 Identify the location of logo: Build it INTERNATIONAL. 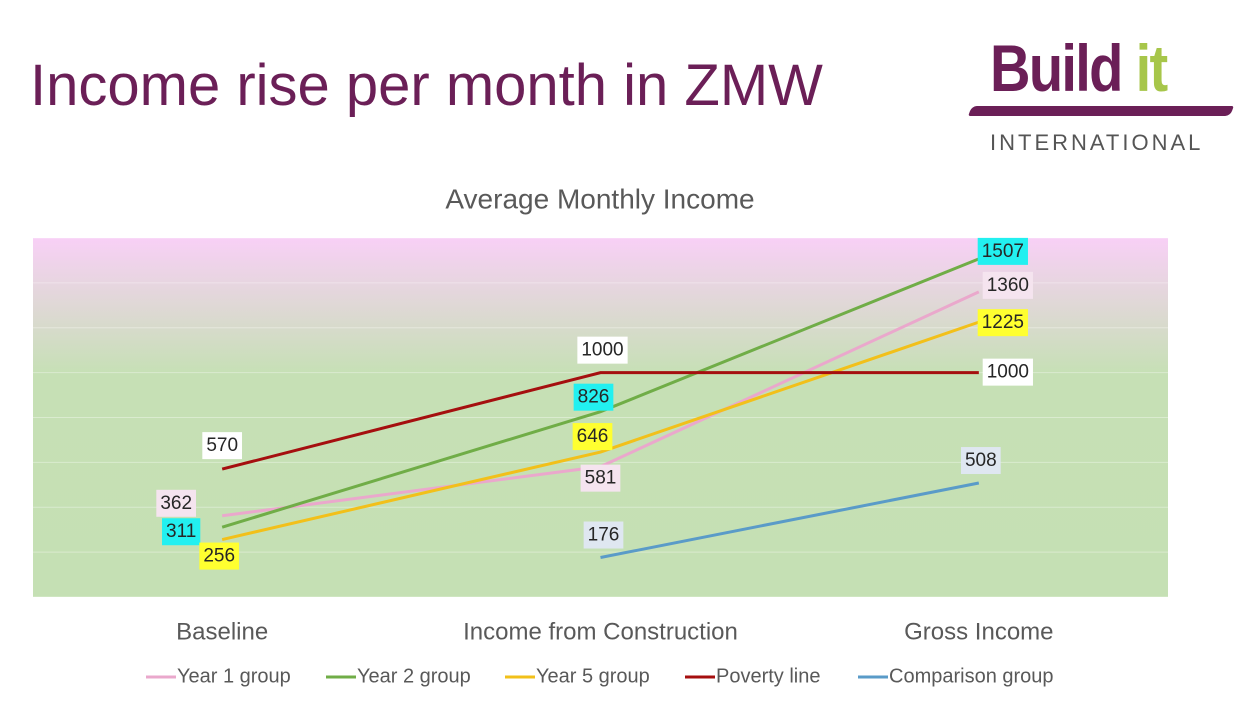
(1104, 95).